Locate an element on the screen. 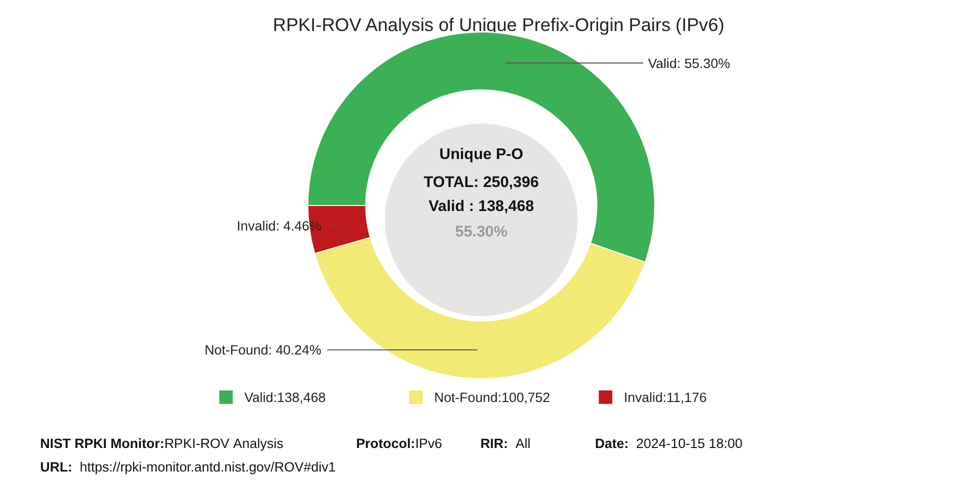  text: URL: https://rpki-monitor.antd.nist.gov/ROV#div1 is located at coordinates (188, 466).